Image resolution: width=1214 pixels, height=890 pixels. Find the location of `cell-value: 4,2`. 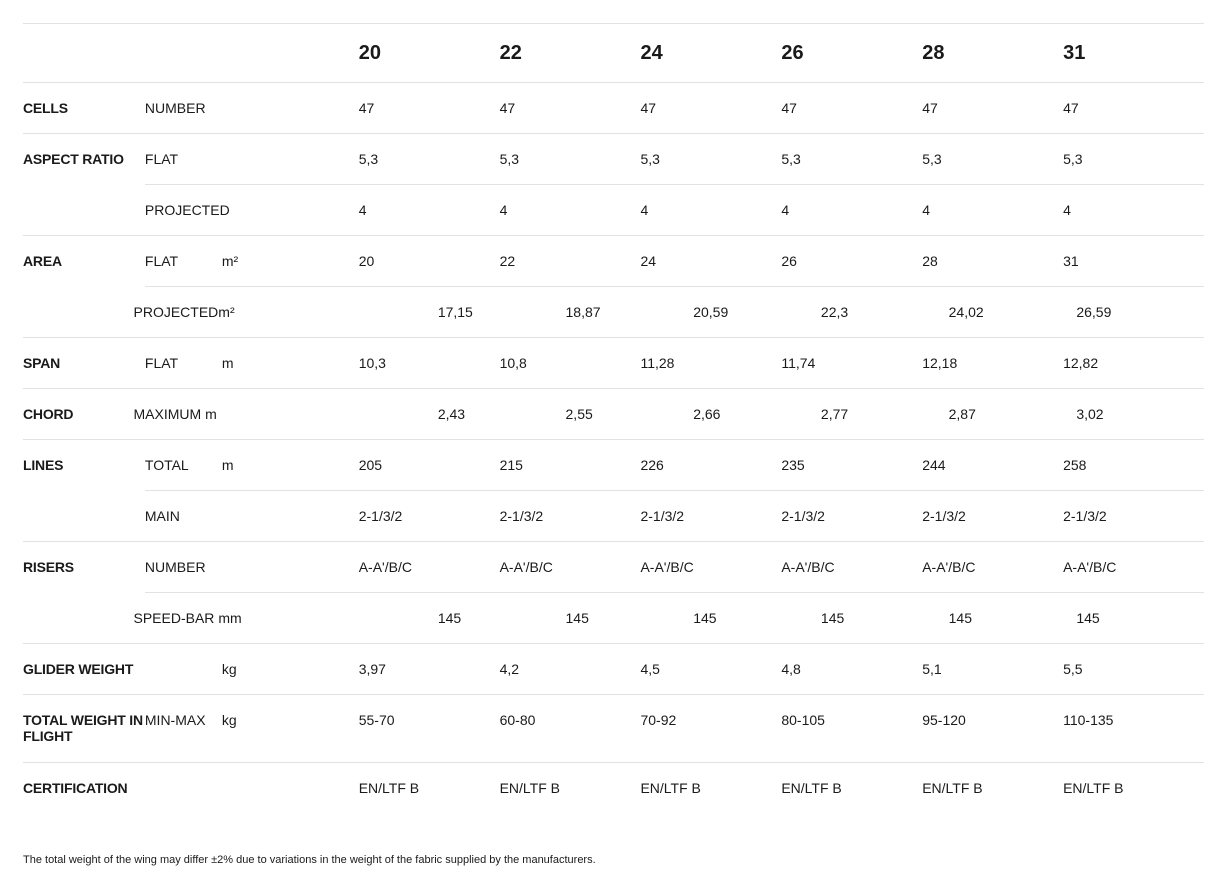

cell-value: 4,2 is located at coordinates (509, 669).